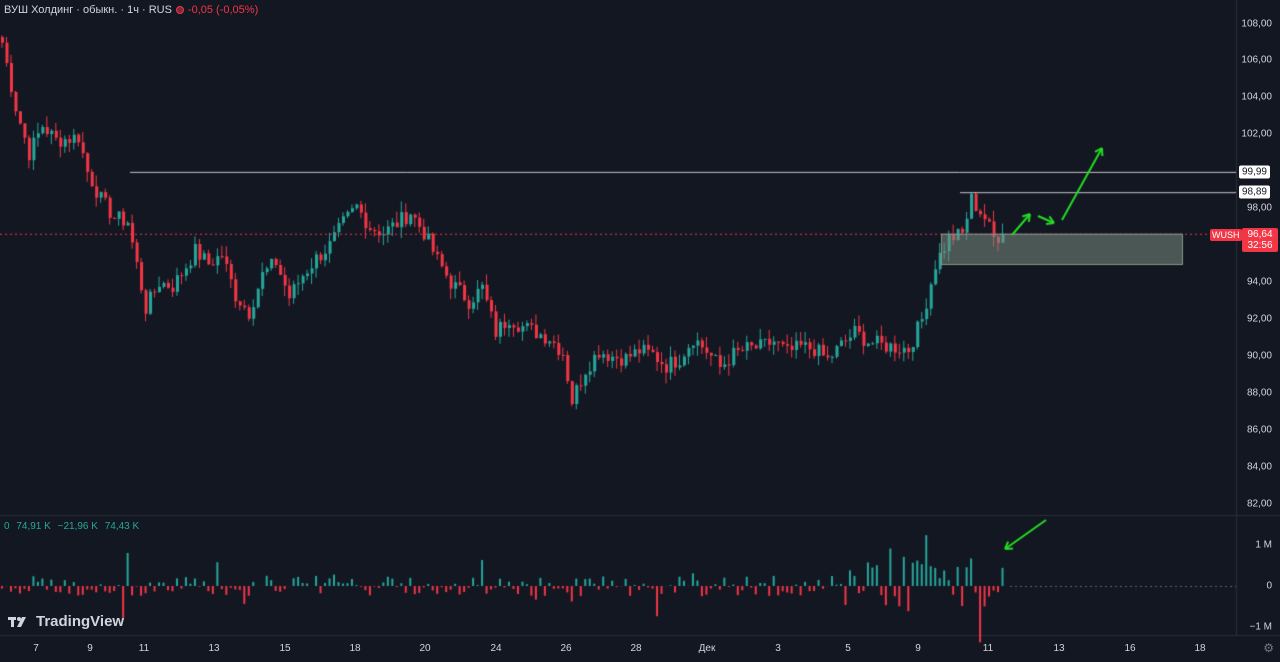 This screenshot has height=662, width=1280. Describe the element at coordinates (1263, 545) in the screenshot. I see `volume-tick-top: 1 M` at that location.